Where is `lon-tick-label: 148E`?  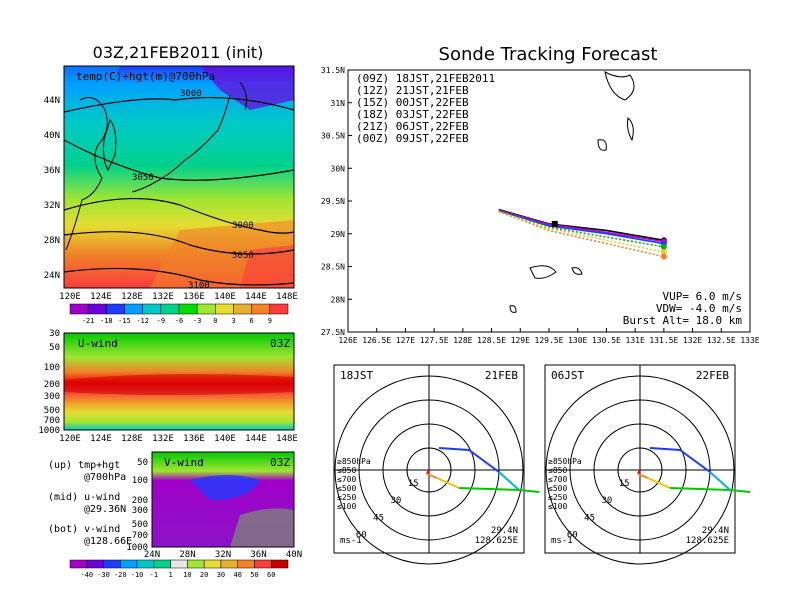 lon-tick-label: 148E is located at coordinates (287, 439).